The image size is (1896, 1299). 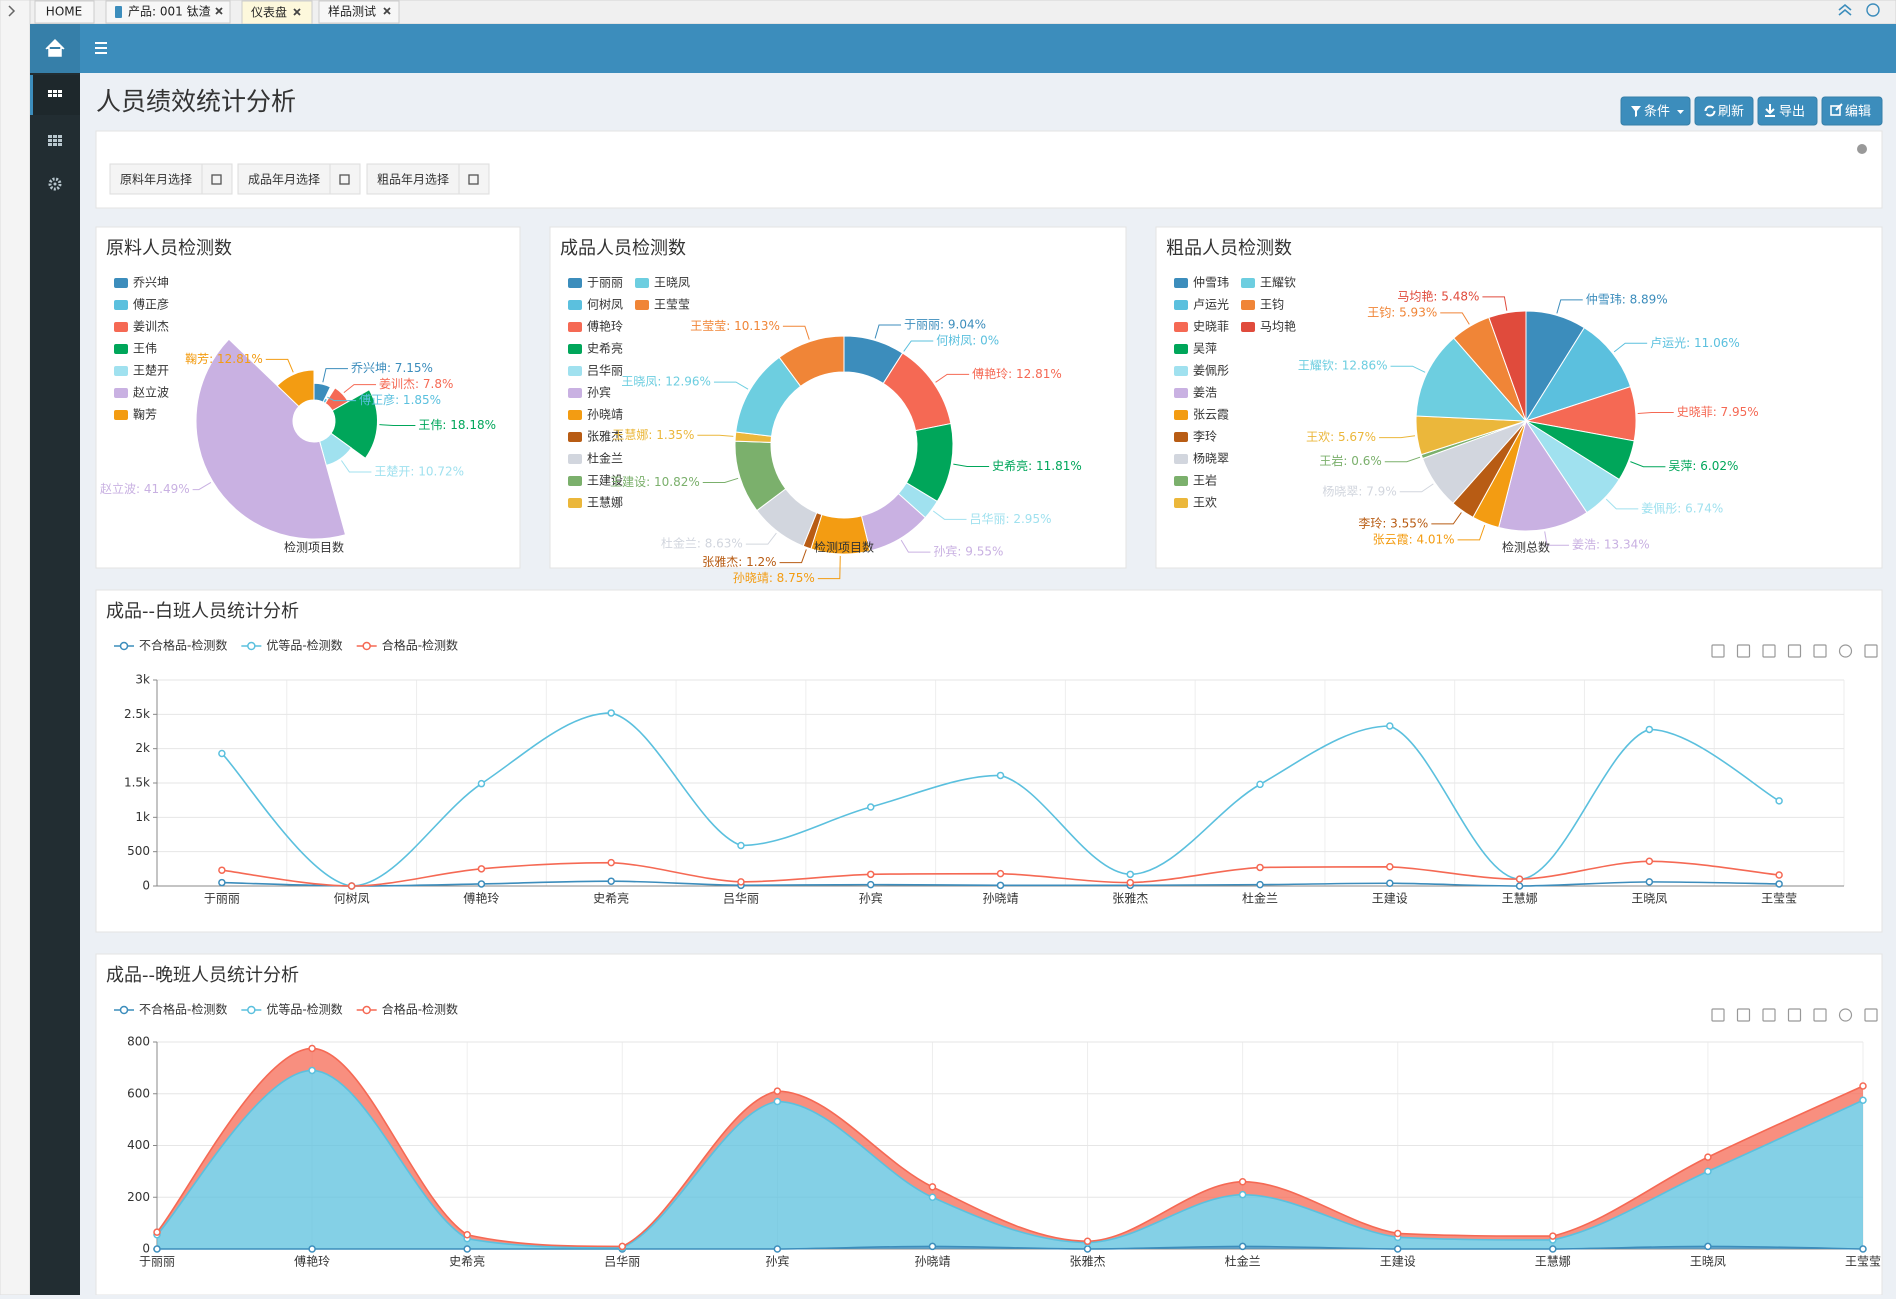 I want to click on help-icon, so click(x=1873, y=10).